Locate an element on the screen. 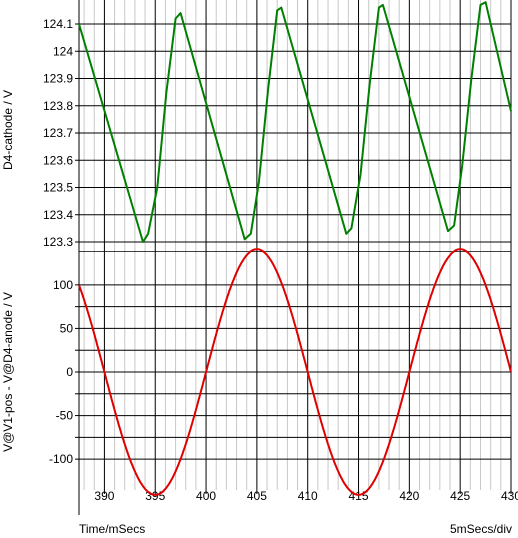 The width and height of the screenshot is (518, 538). bottom-y-tick-label: 50 is located at coordinates (67, 328).